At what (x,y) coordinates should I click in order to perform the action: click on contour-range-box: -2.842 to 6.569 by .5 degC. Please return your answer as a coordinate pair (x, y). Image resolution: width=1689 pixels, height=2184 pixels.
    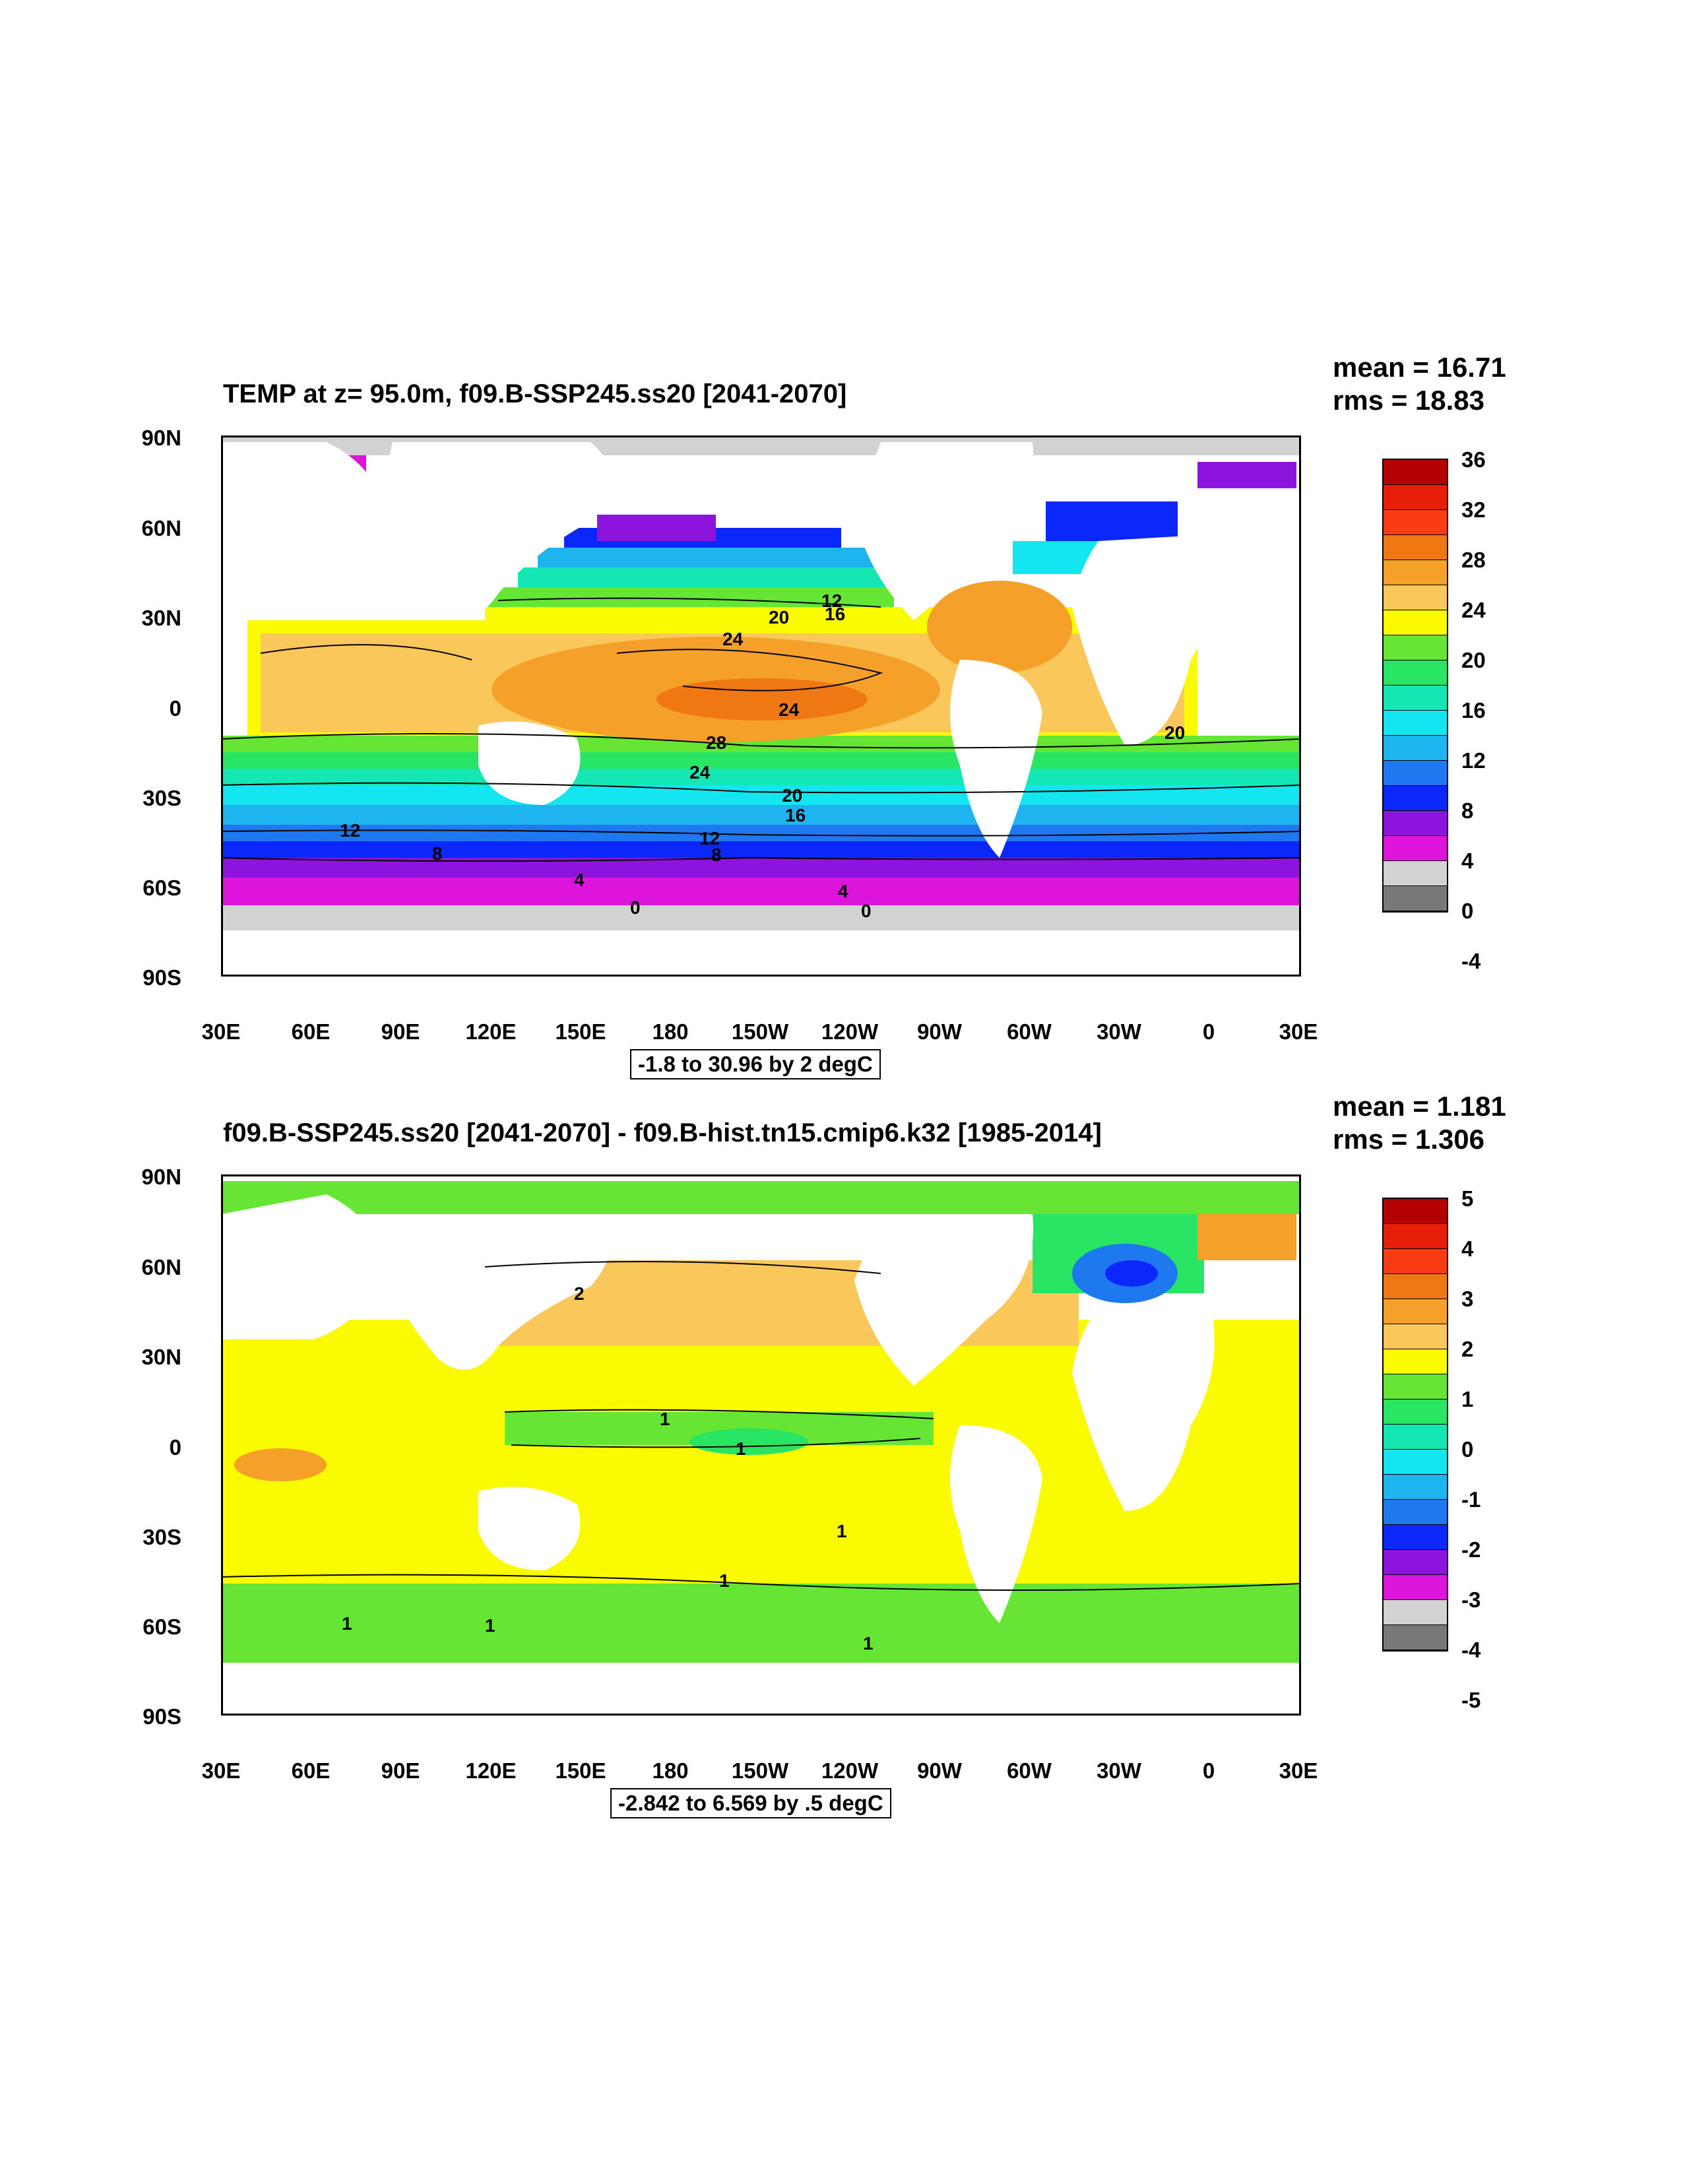
    Looking at the image, I should click on (750, 1803).